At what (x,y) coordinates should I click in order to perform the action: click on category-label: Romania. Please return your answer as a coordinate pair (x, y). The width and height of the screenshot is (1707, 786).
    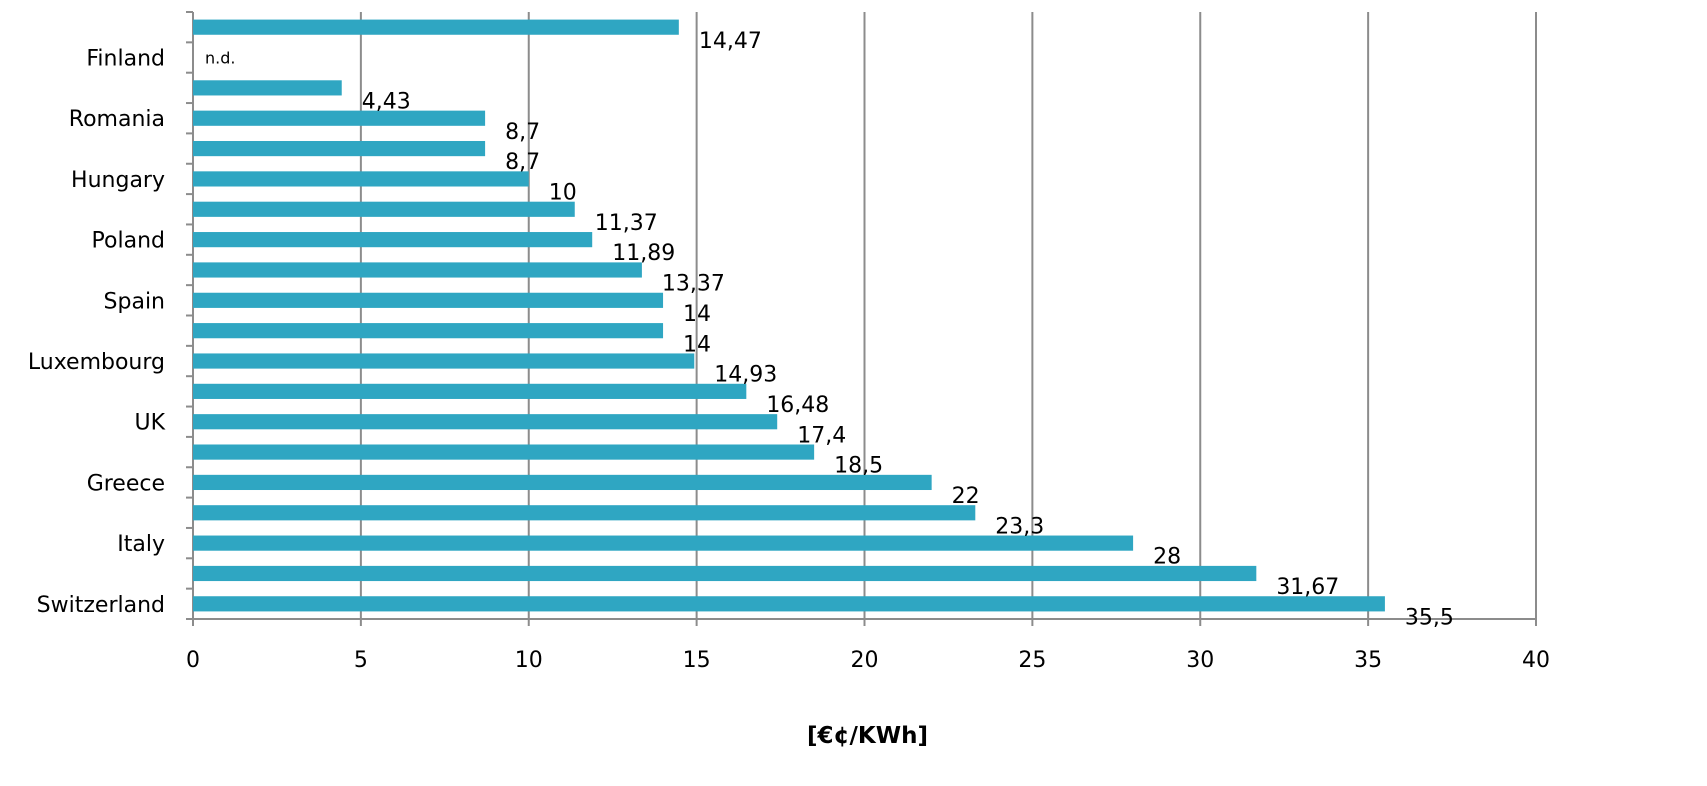
    Looking at the image, I should click on (117, 119).